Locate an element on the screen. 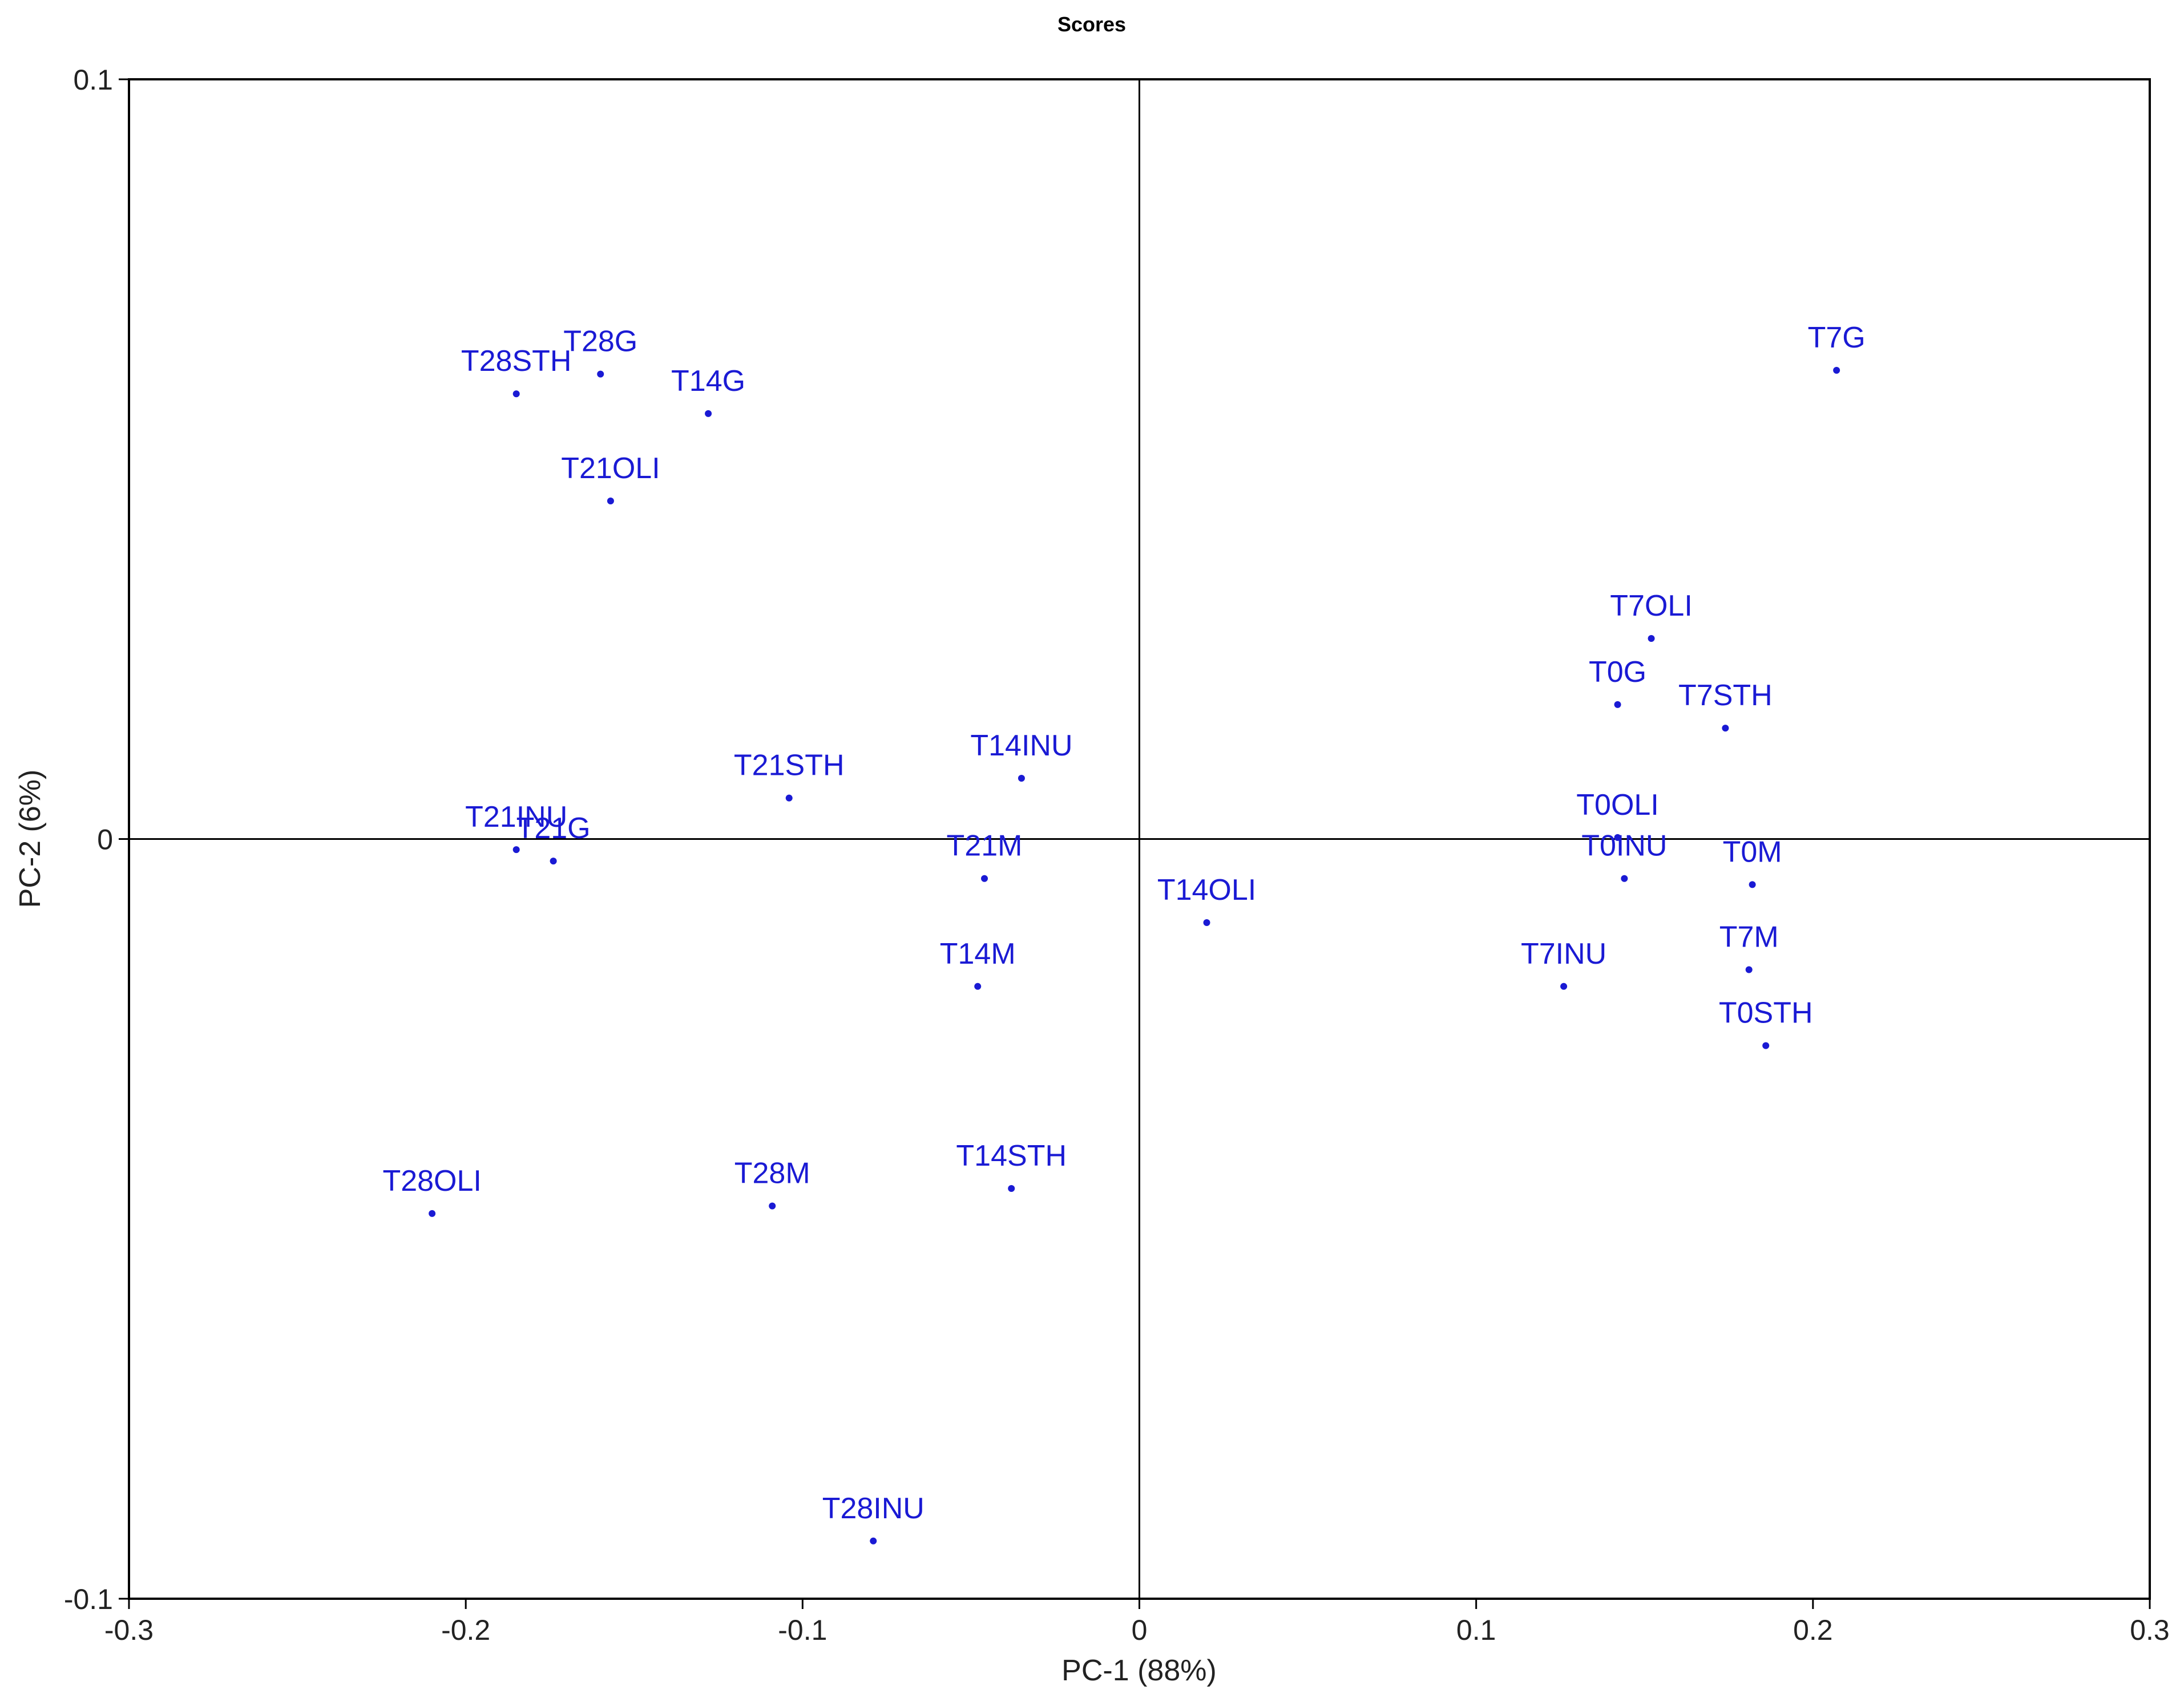  score-point: T14INU is located at coordinates (1021, 755).